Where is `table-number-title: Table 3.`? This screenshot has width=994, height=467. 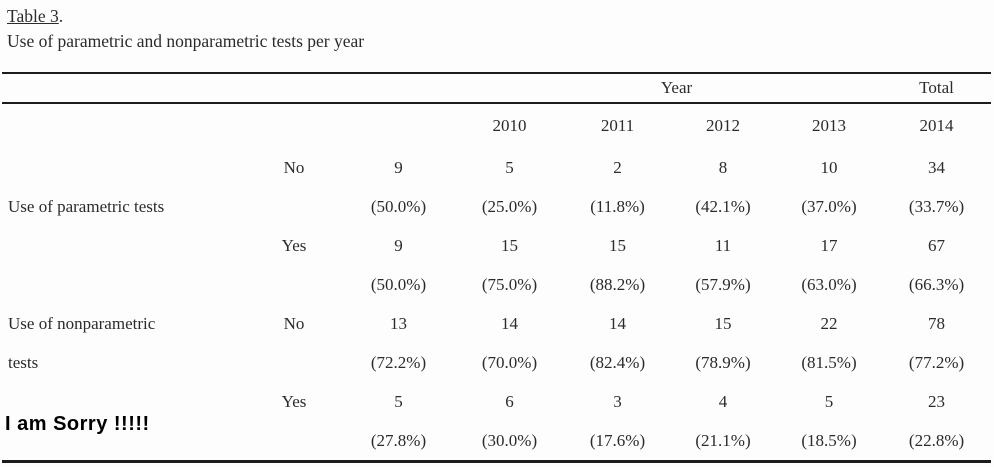
table-number-title: Table 3. is located at coordinates (35, 16).